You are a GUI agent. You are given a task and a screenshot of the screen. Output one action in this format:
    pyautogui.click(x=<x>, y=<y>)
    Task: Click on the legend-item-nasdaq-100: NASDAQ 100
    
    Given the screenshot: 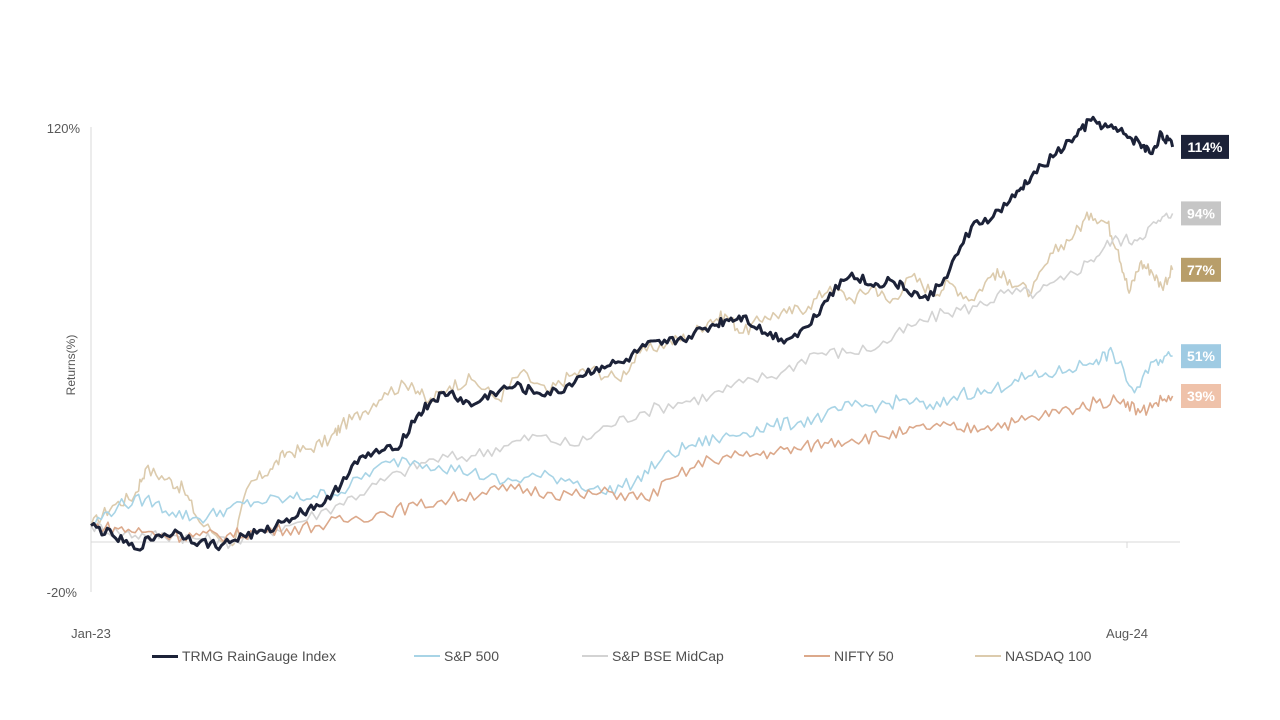 What is the action you would take?
    pyautogui.click(x=1033, y=656)
    